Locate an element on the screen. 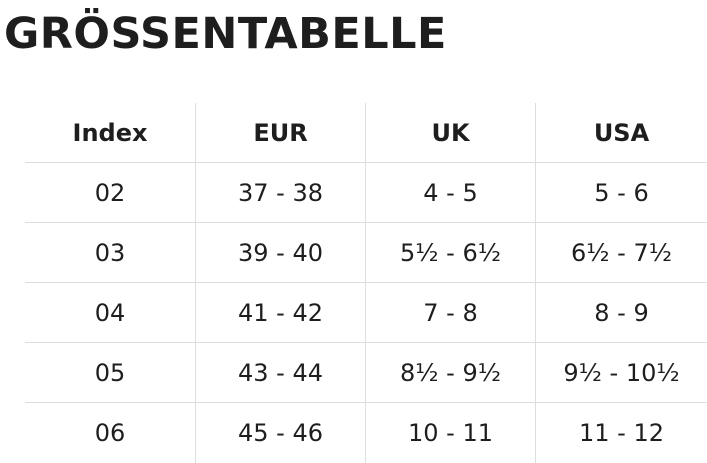 This screenshot has width=707, height=463. table-cell: 8½ - 9½ is located at coordinates (450, 372).